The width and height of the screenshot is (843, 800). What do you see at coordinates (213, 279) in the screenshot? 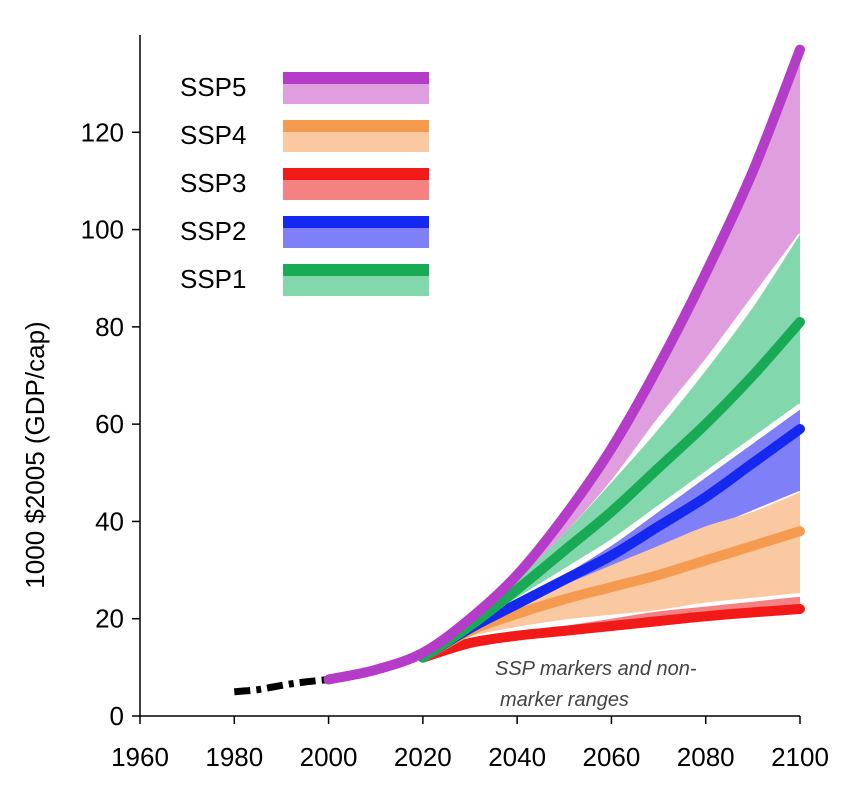
I see `legend-label: SSP1` at bounding box center [213, 279].